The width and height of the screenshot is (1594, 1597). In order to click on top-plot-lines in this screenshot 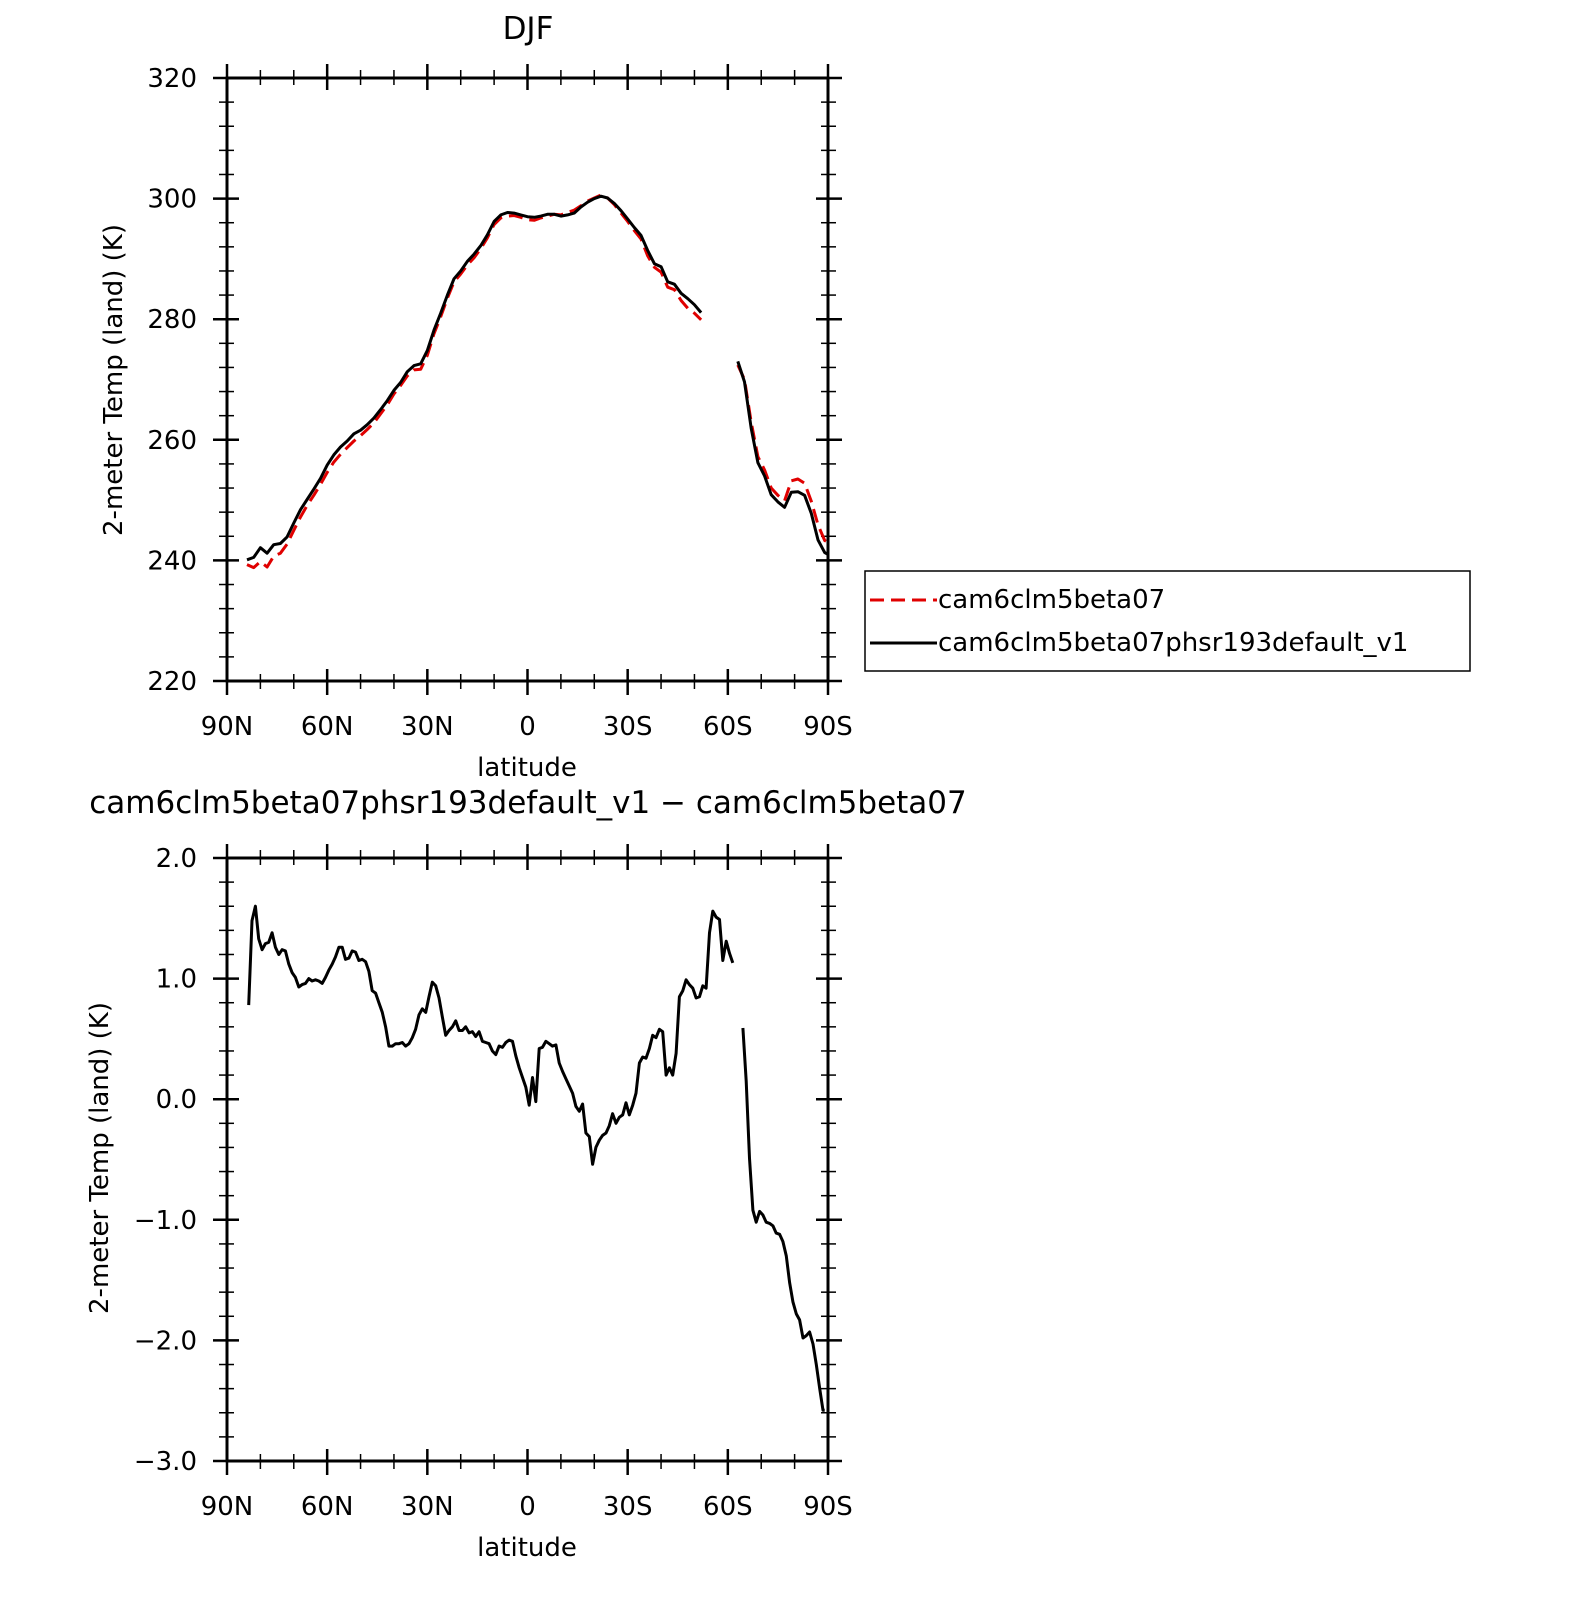, I will do `click(537, 381)`.